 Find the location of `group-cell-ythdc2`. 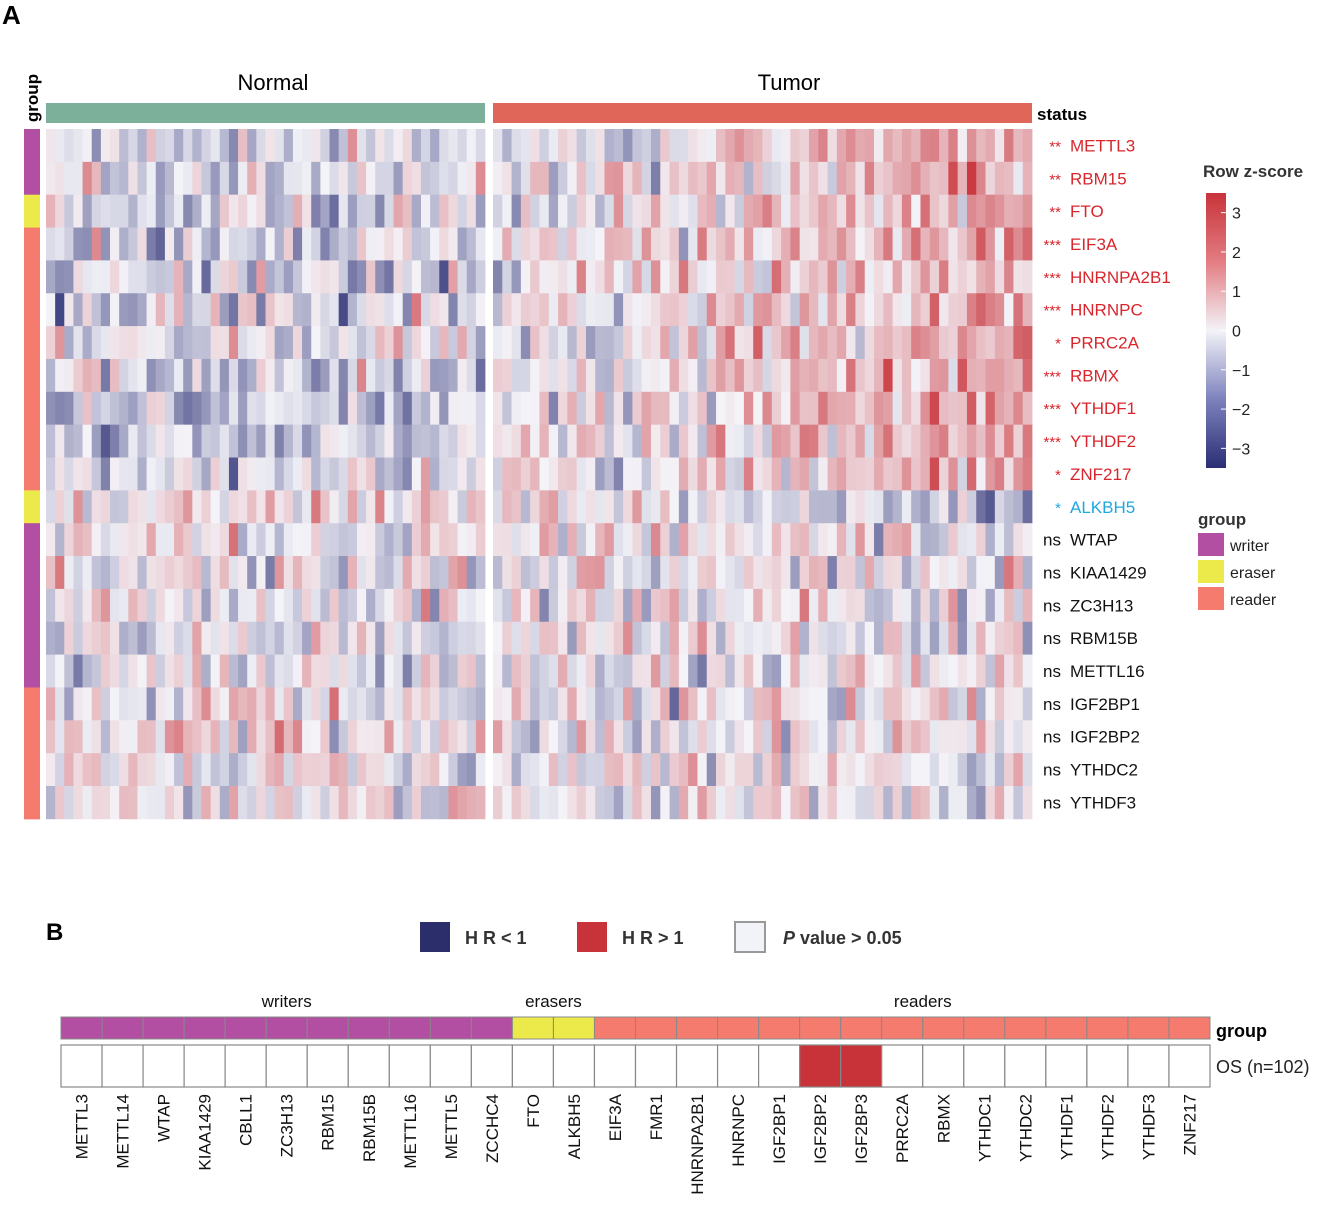

group-cell-ythdc2 is located at coordinates (32, 770).